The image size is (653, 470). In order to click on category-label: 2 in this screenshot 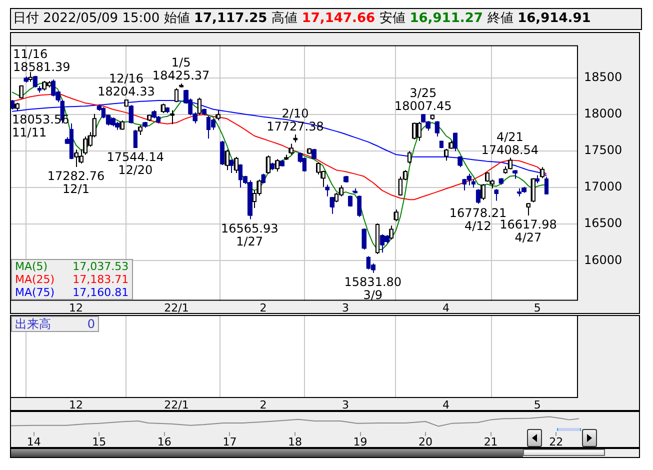, I will do `click(263, 405)`.